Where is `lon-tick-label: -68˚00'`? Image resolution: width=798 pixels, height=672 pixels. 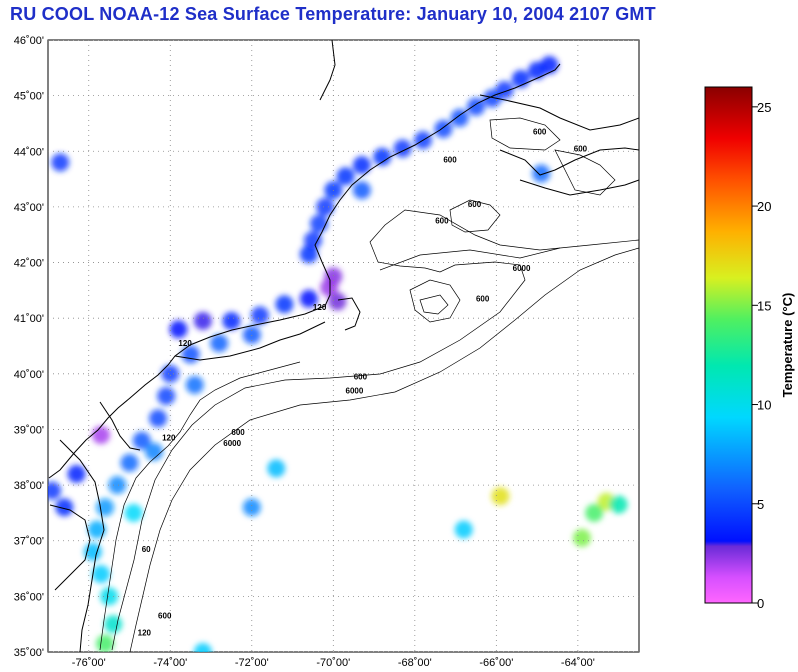
lon-tick-label: -68˚00' is located at coordinates (415, 663).